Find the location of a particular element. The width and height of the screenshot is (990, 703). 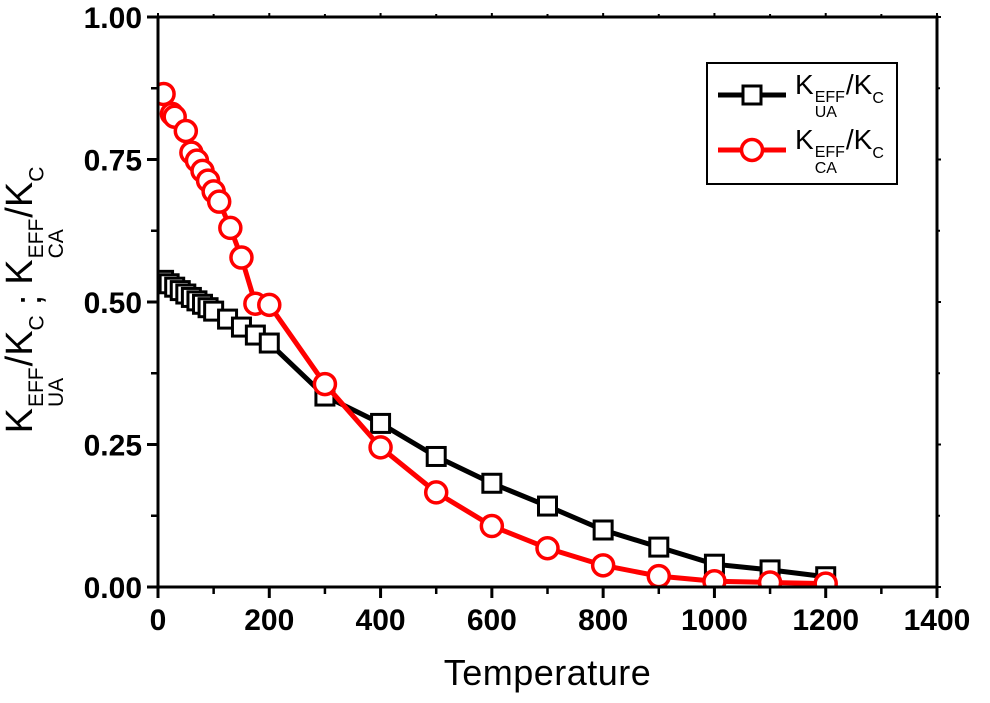

legend: K EFF UA/KC K EFF CA/KC is located at coordinates (802, 123).